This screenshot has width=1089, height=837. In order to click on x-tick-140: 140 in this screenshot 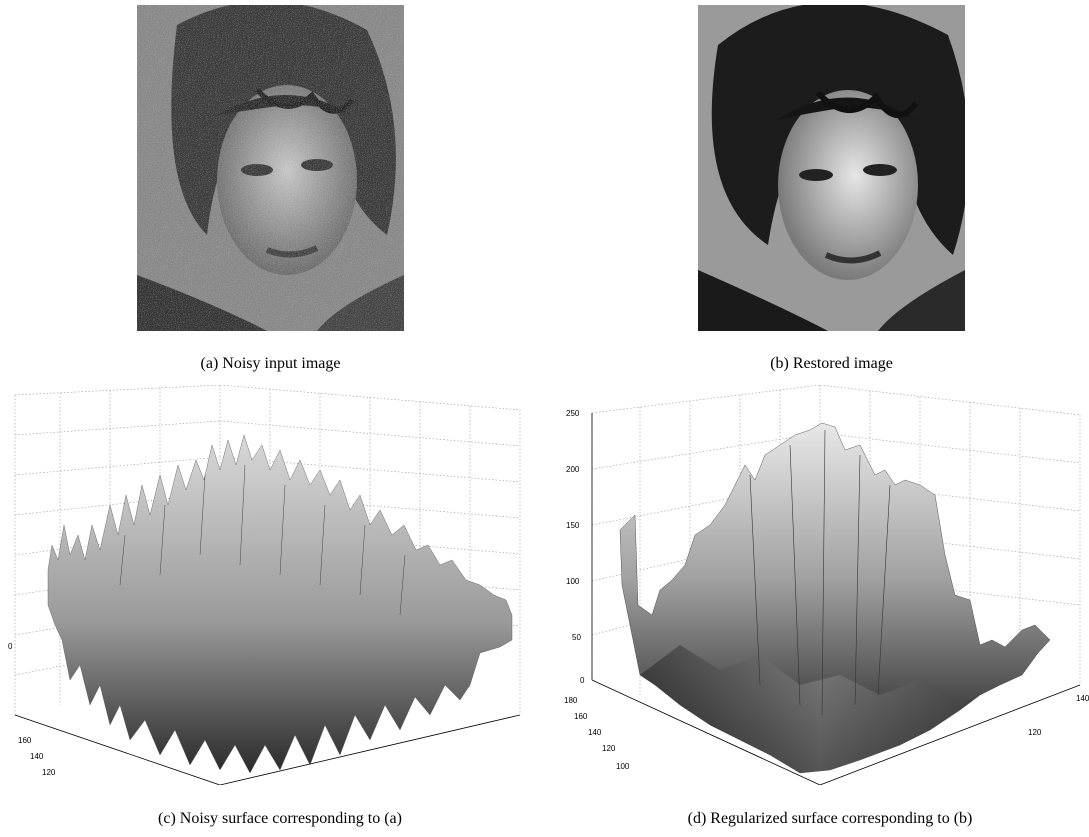, I will do `click(1082, 698)`.